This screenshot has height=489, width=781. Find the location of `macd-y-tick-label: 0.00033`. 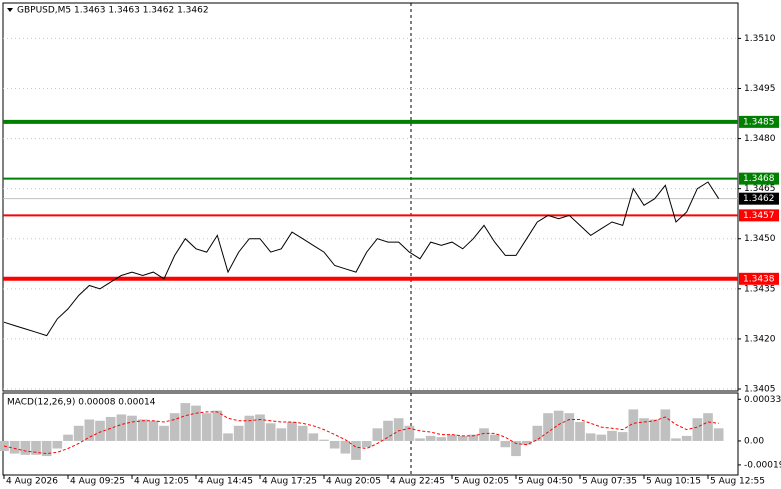

macd-y-tick-label: 0.00033 is located at coordinates (762, 400).